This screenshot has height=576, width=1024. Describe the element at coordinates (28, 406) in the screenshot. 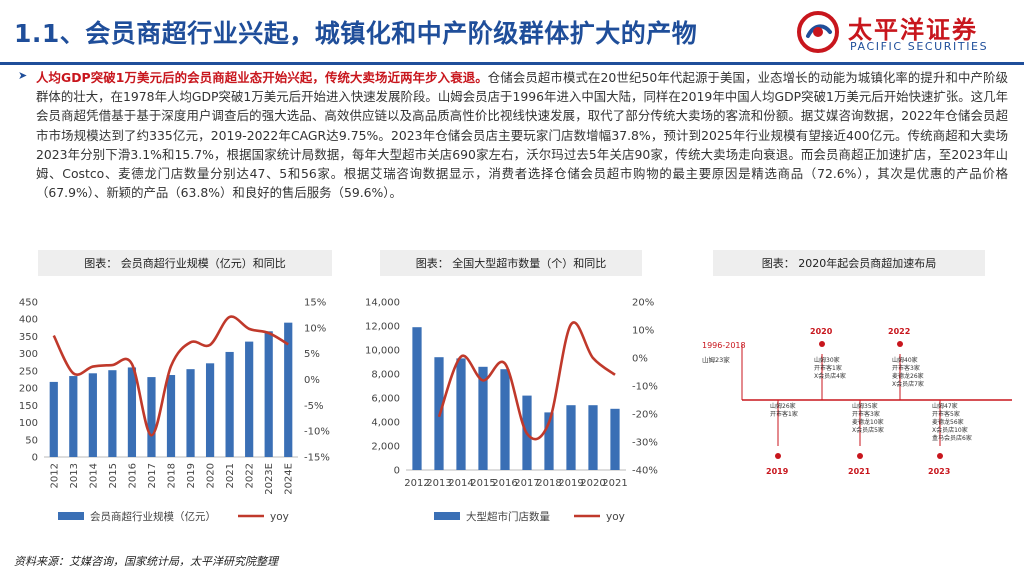

I see `y-tick-label: 150` at that location.